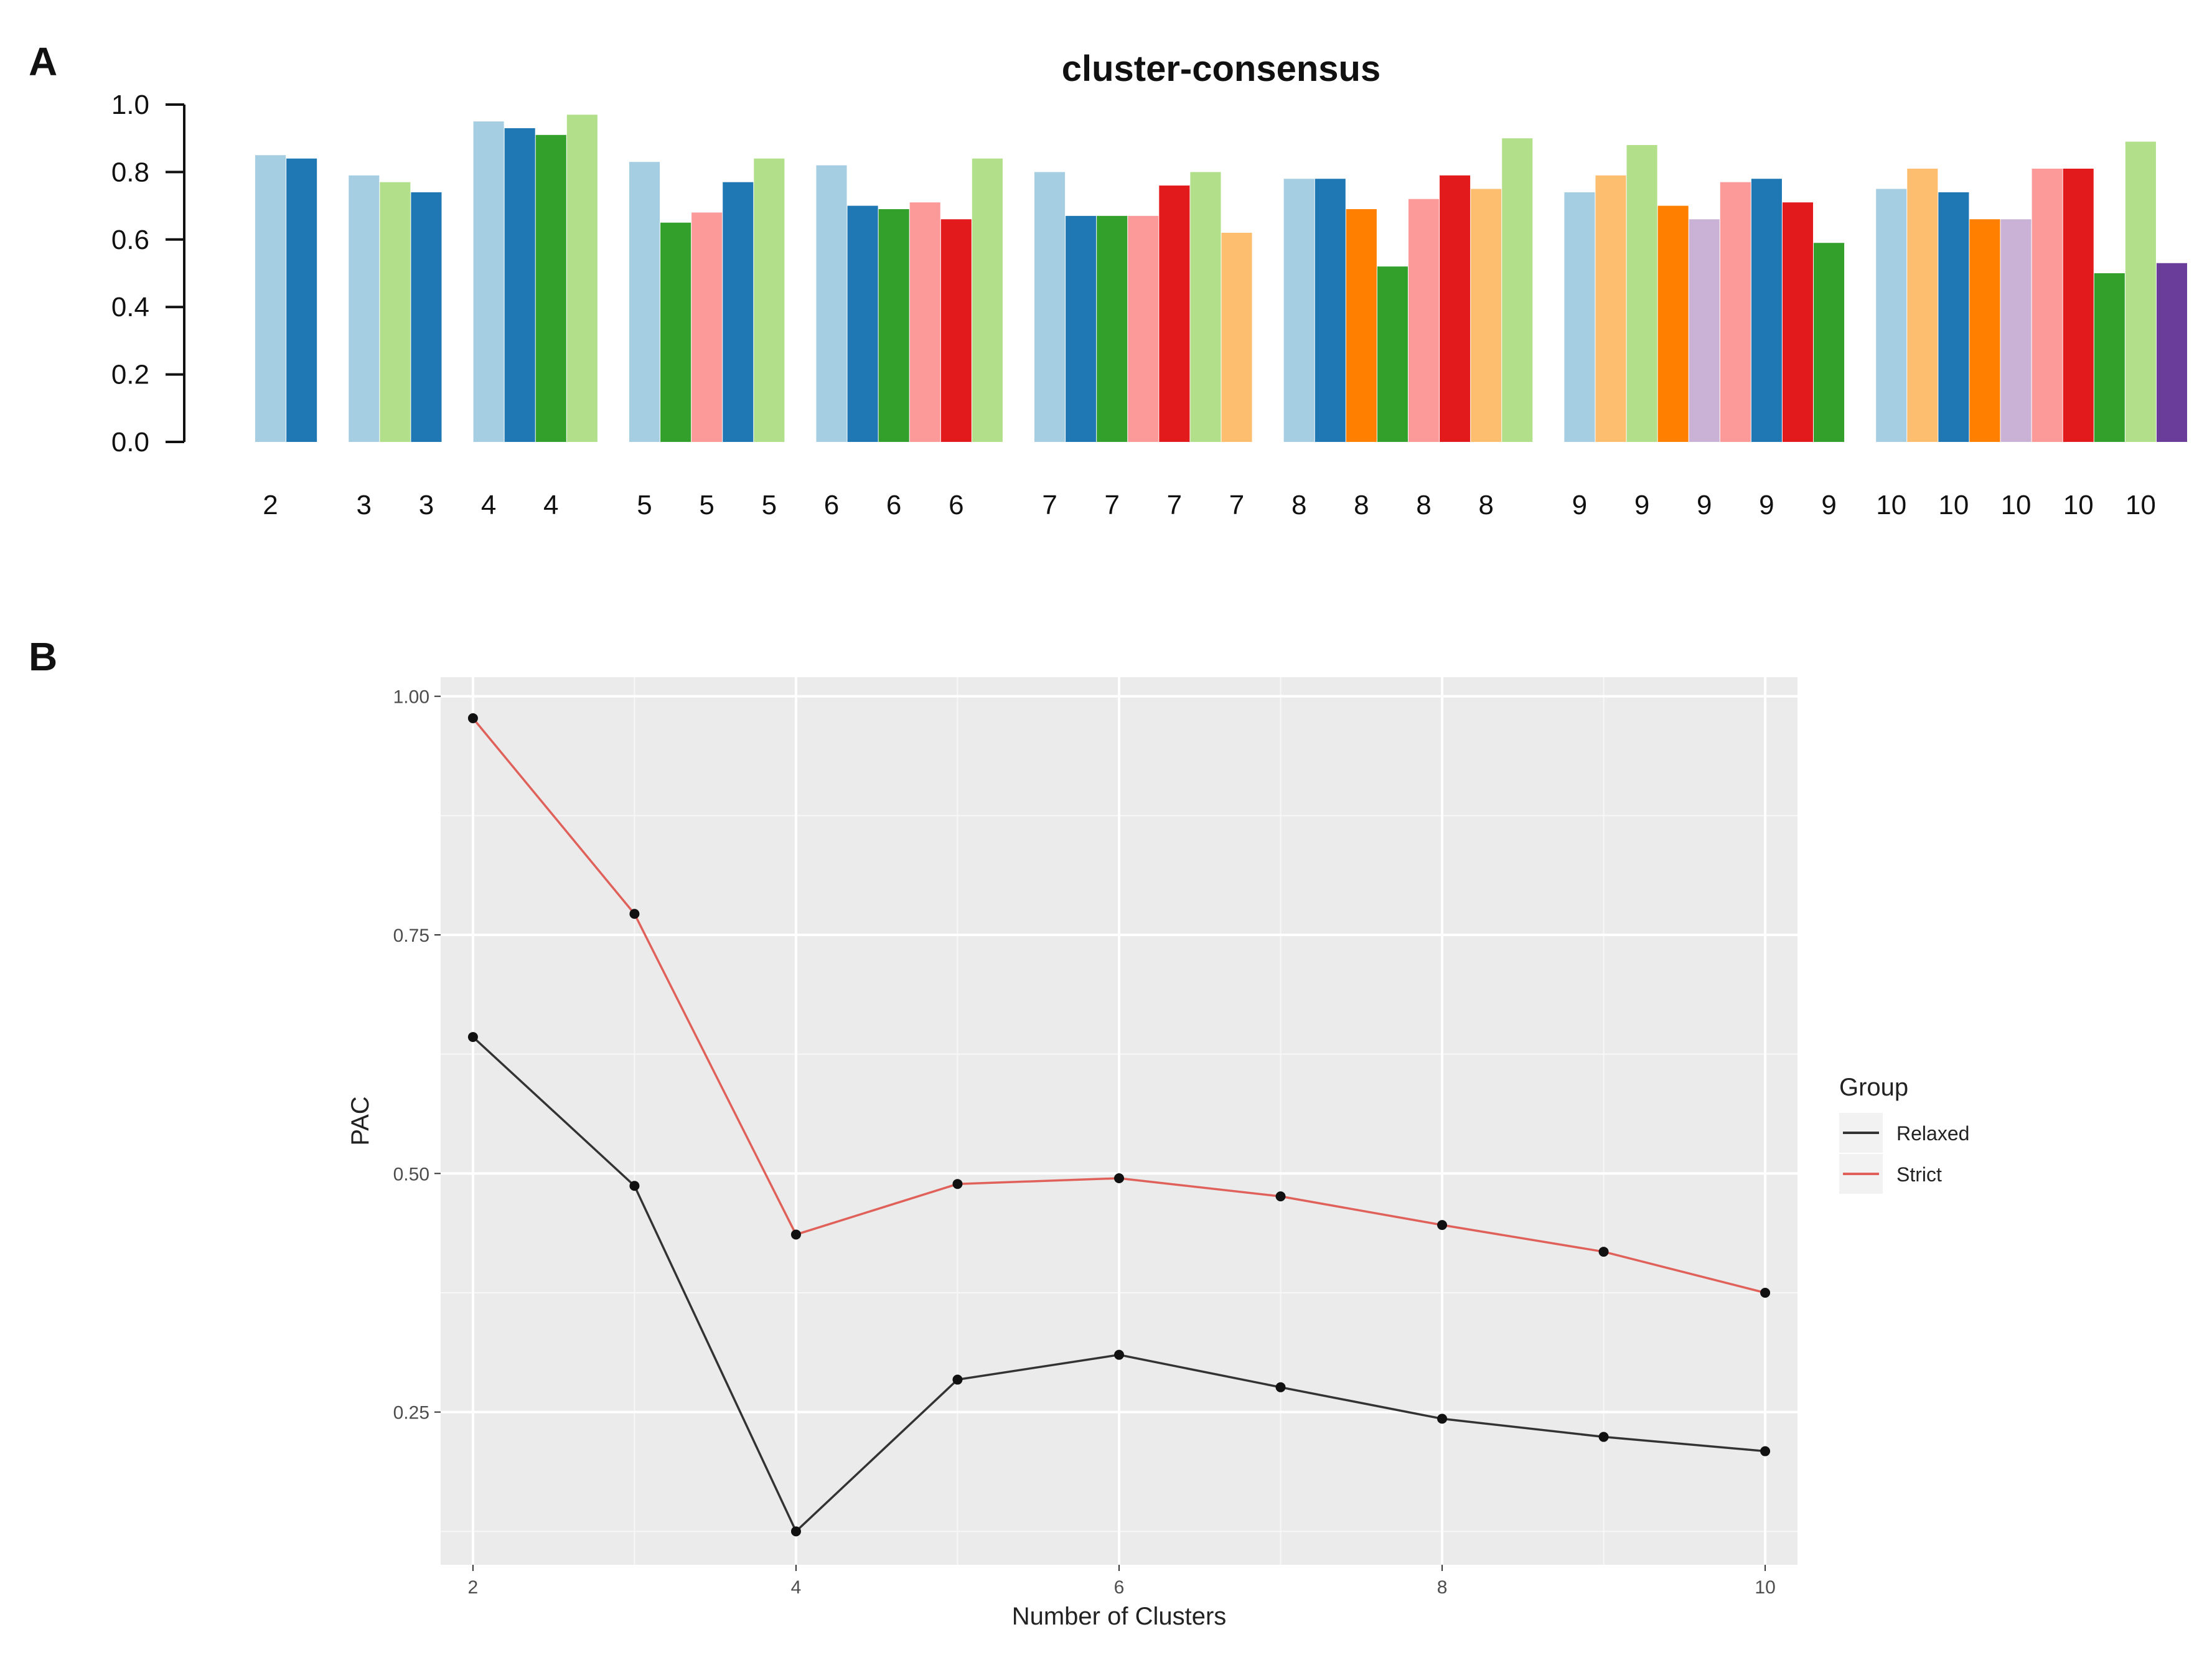 The height and width of the screenshot is (1660, 2212). What do you see at coordinates (1933, 1133) in the screenshot?
I see `legend-label-relaxed: Relaxed` at bounding box center [1933, 1133].